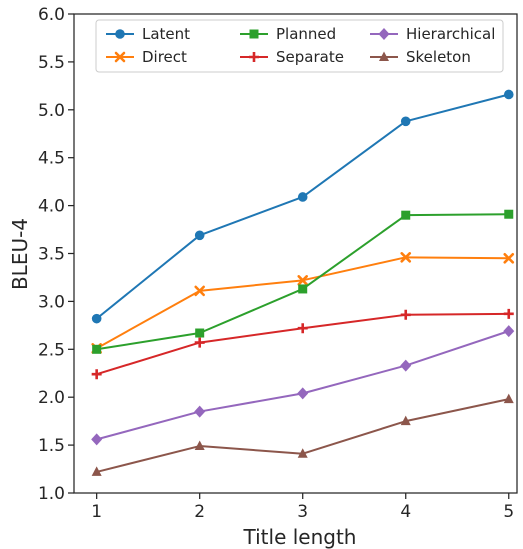 This screenshot has height=549, width=523. I want to click on y-tick-label: 5.5, so click(51, 63).